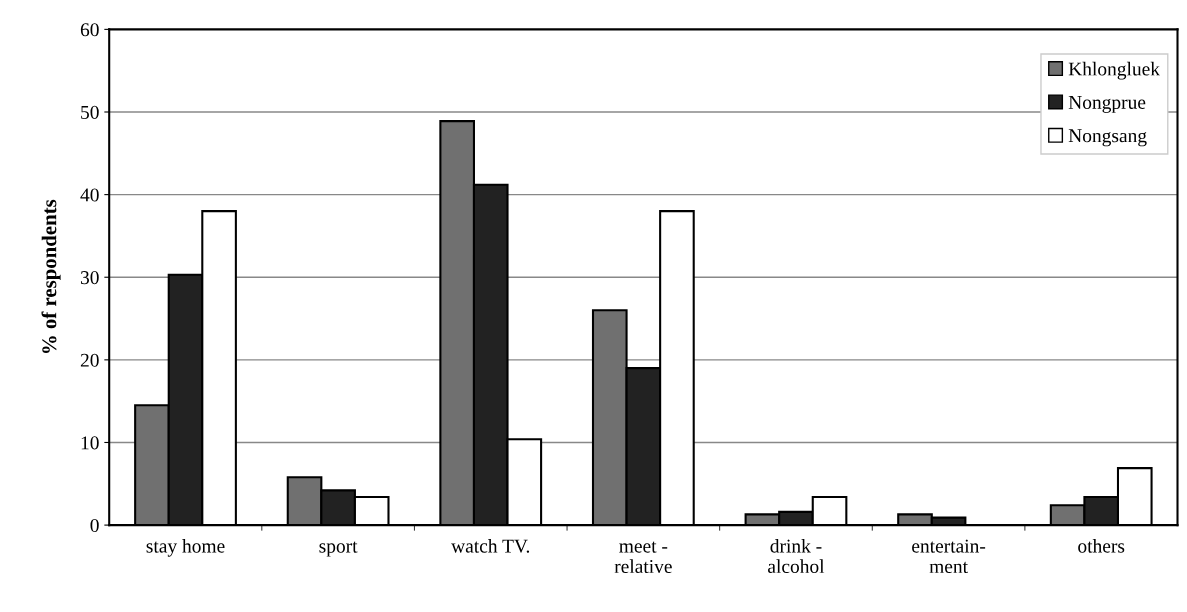 The width and height of the screenshot is (1187, 612). What do you see at coordinates (89, 195) in the screenshot?
I see `y-tick-label: 40` at bounding box center [89, 195].